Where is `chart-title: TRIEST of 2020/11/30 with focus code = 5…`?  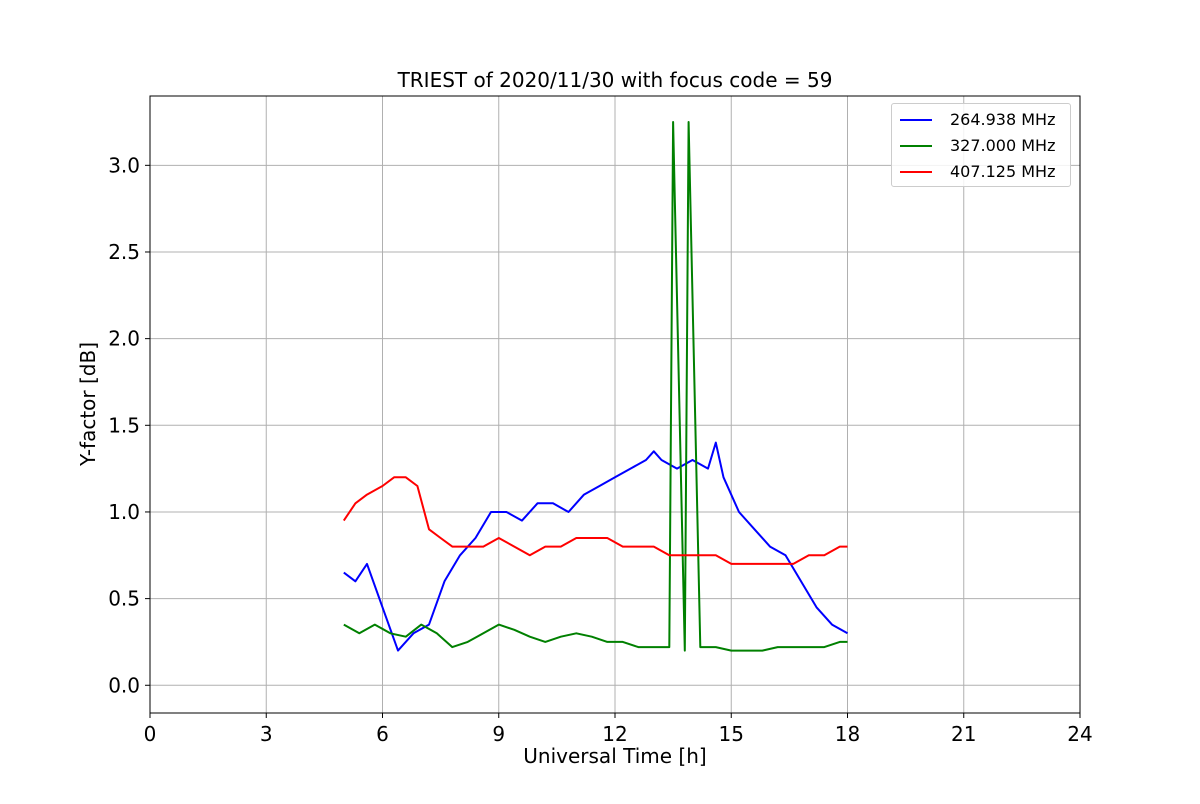 chart-title: TRIEST of 2020/11/30 with focus code = 5… is located at coordinates (615, 80).